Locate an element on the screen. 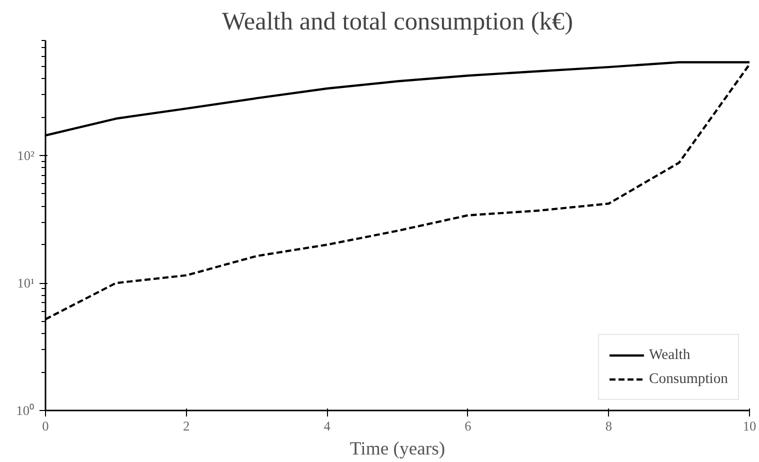 The image size is (759, 462). legend-label: Consumption is located at coordinates (688, 379).